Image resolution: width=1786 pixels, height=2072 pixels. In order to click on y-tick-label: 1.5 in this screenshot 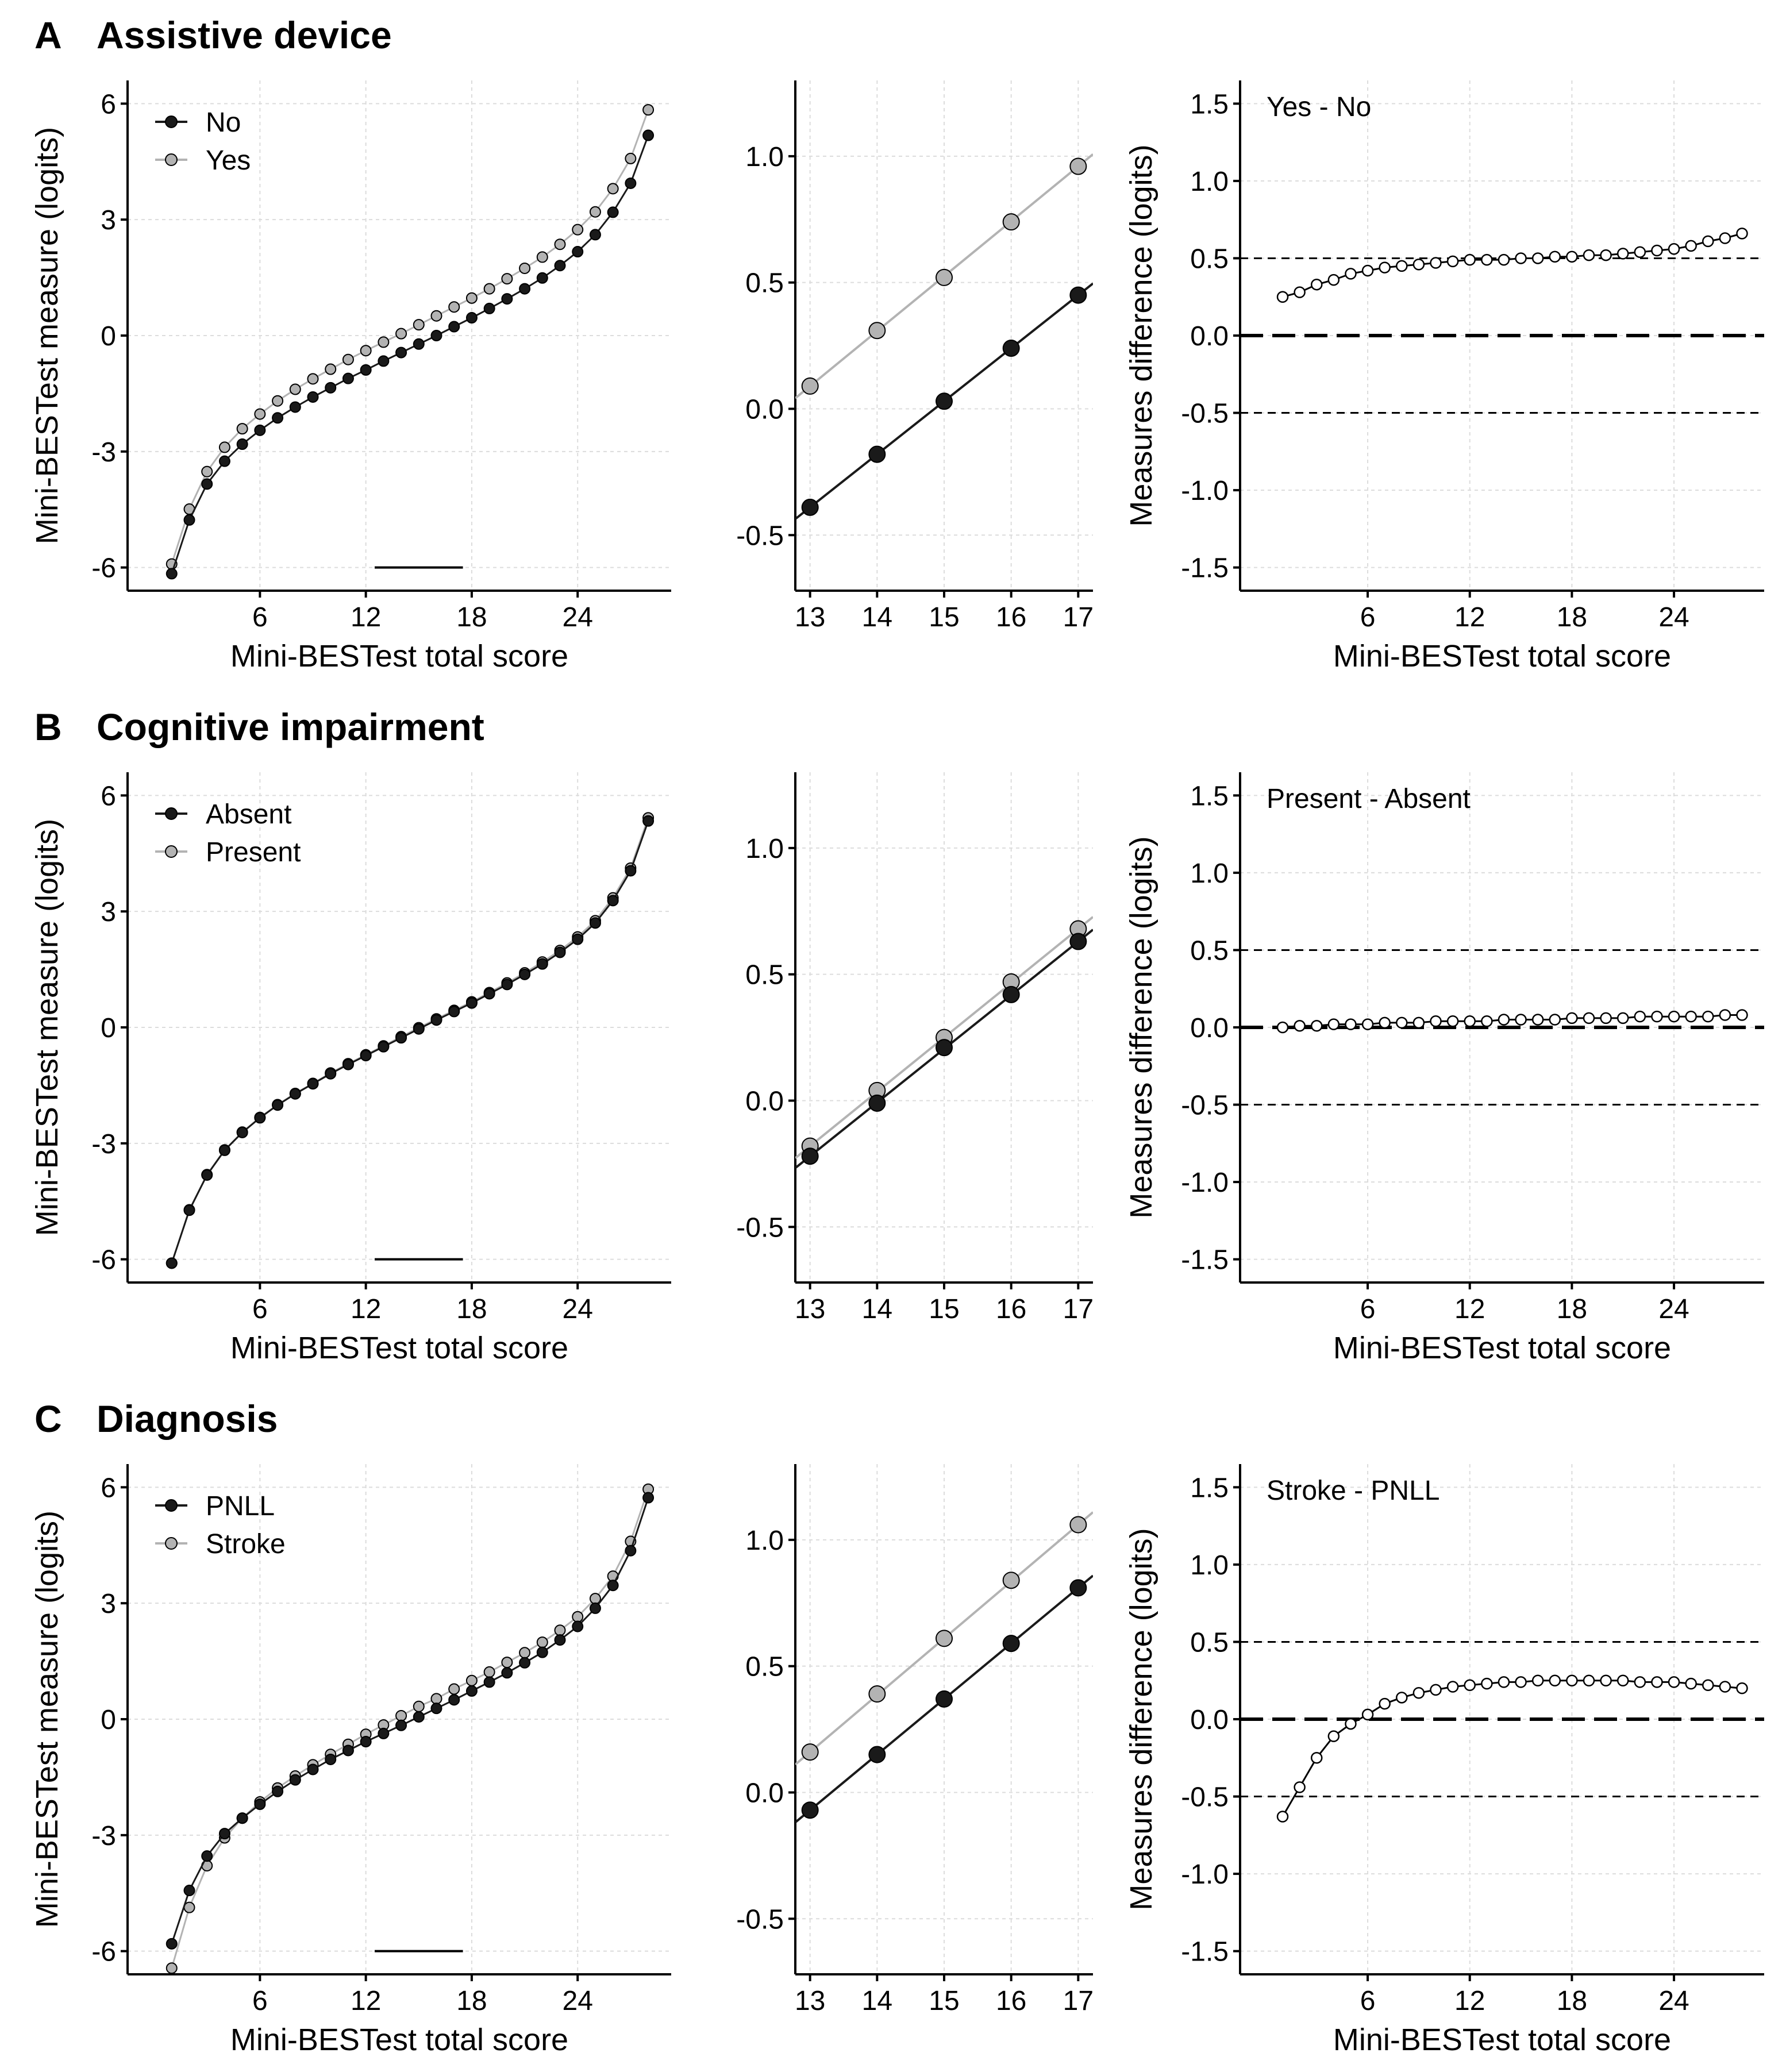, I will do `click(1209, 104)`.